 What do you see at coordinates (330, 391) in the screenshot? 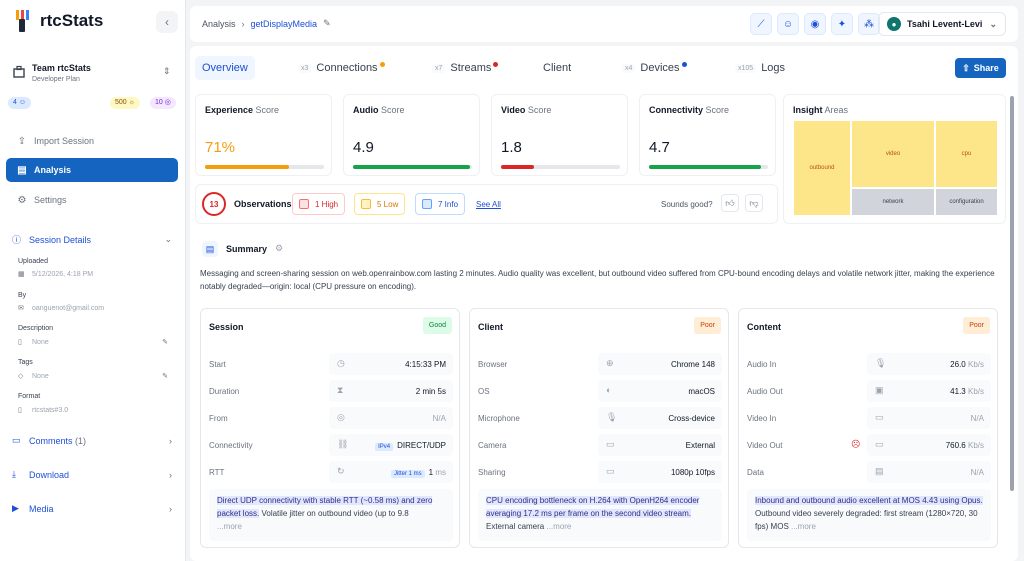
I see `table-row: Duration ⧗ 2 min 5s` at bounding box center [330, 391].